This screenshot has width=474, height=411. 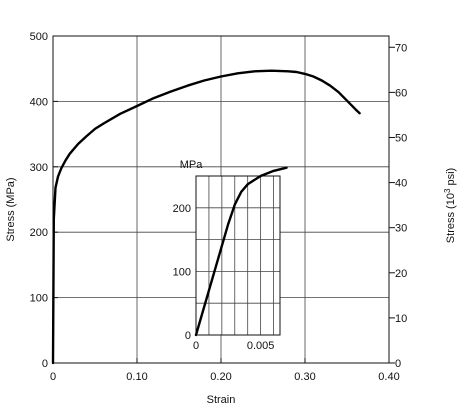 I want to click on inset-elastic-region-chart: 0 100 200 0 0.005 MPa, so click(x=230, y=255).